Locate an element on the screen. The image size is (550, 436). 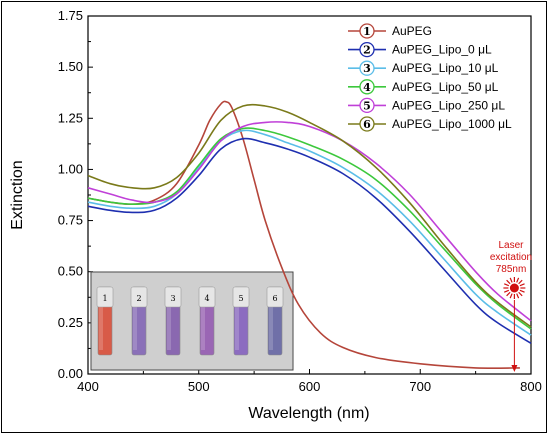
legend-entry-6: AuPEG_Lipo_1000 μL is located at coordinates (452, 124).